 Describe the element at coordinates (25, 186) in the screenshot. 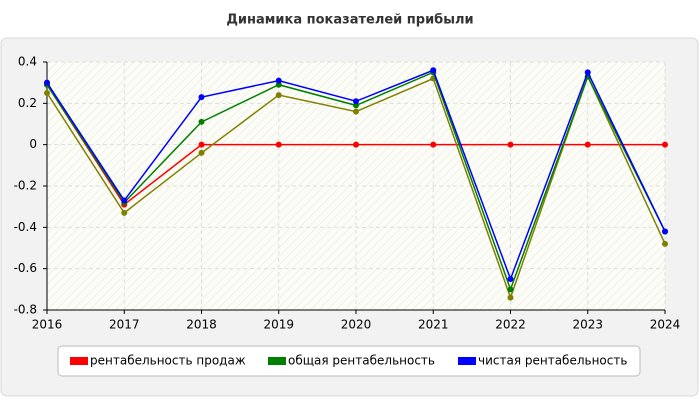

I see `y-tick-label: -0.2` at that location.